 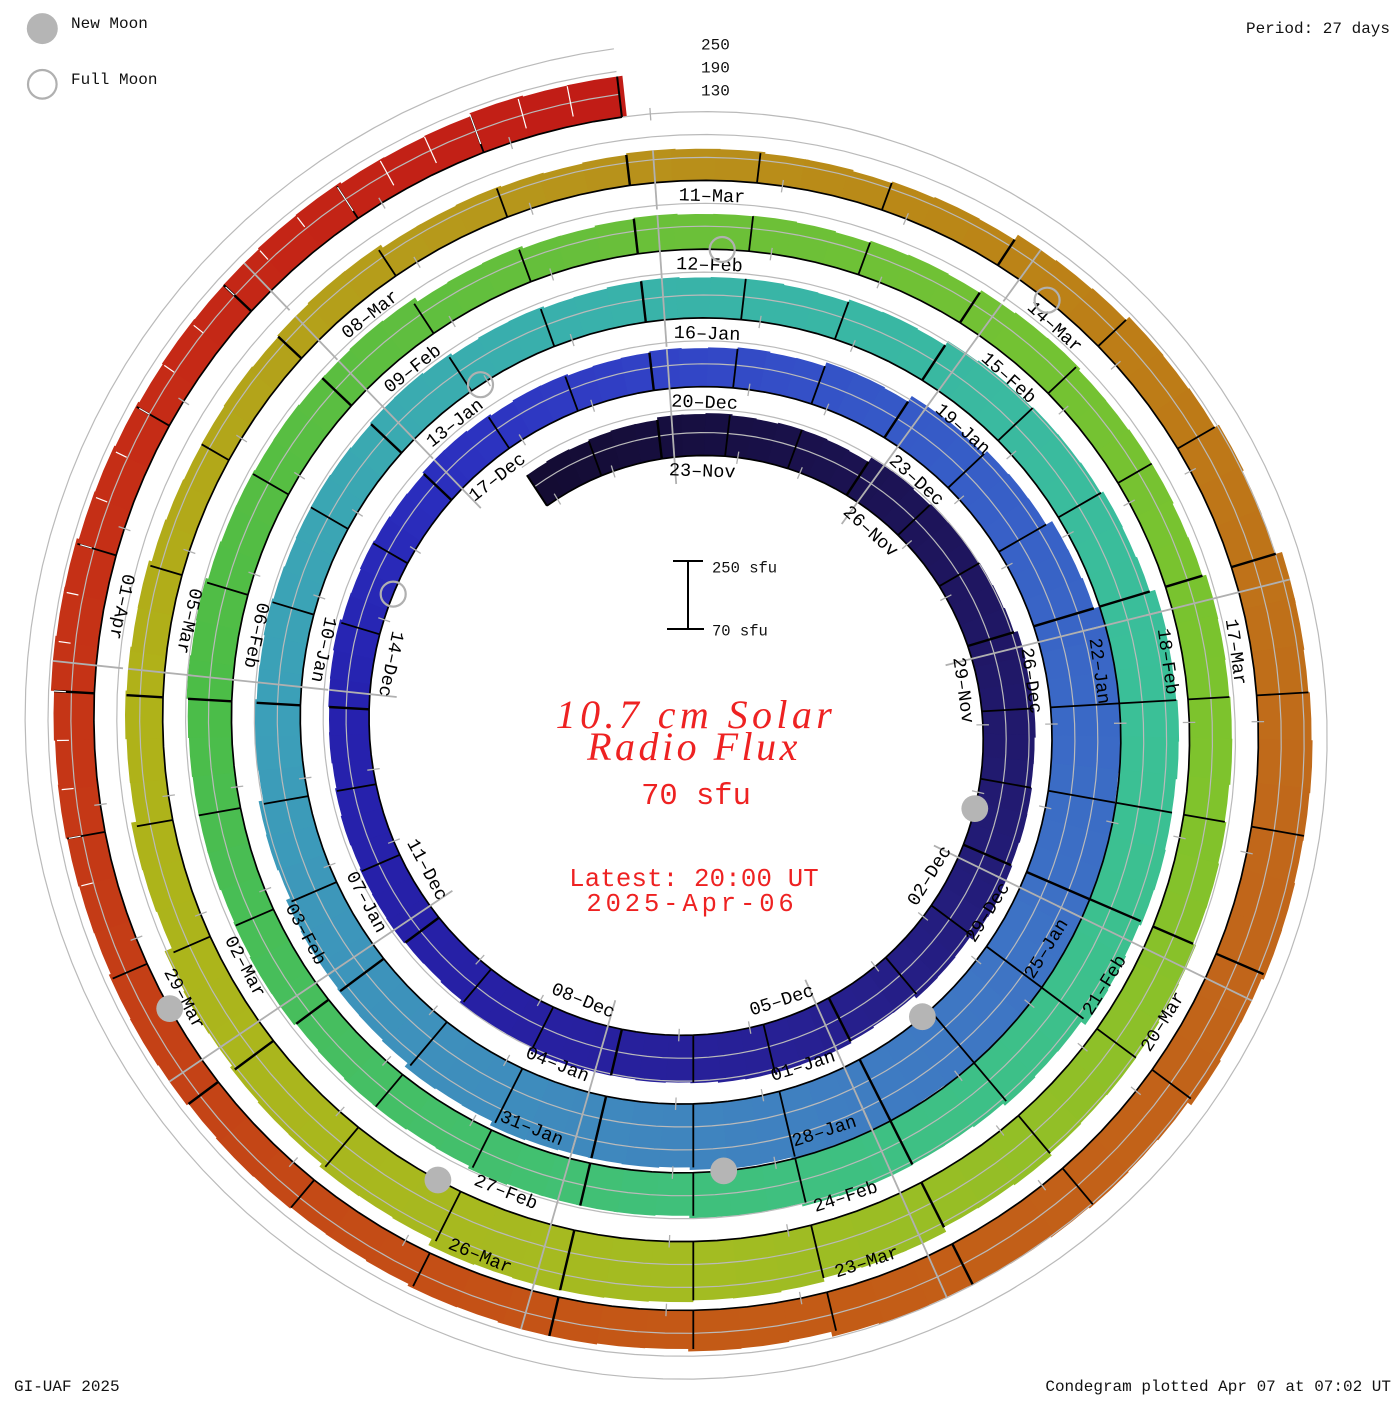 What do you see at coordinates (744, 569) in the screenshot?
I see `svg-text: 250 sfu` at bounding box center [744, 569].